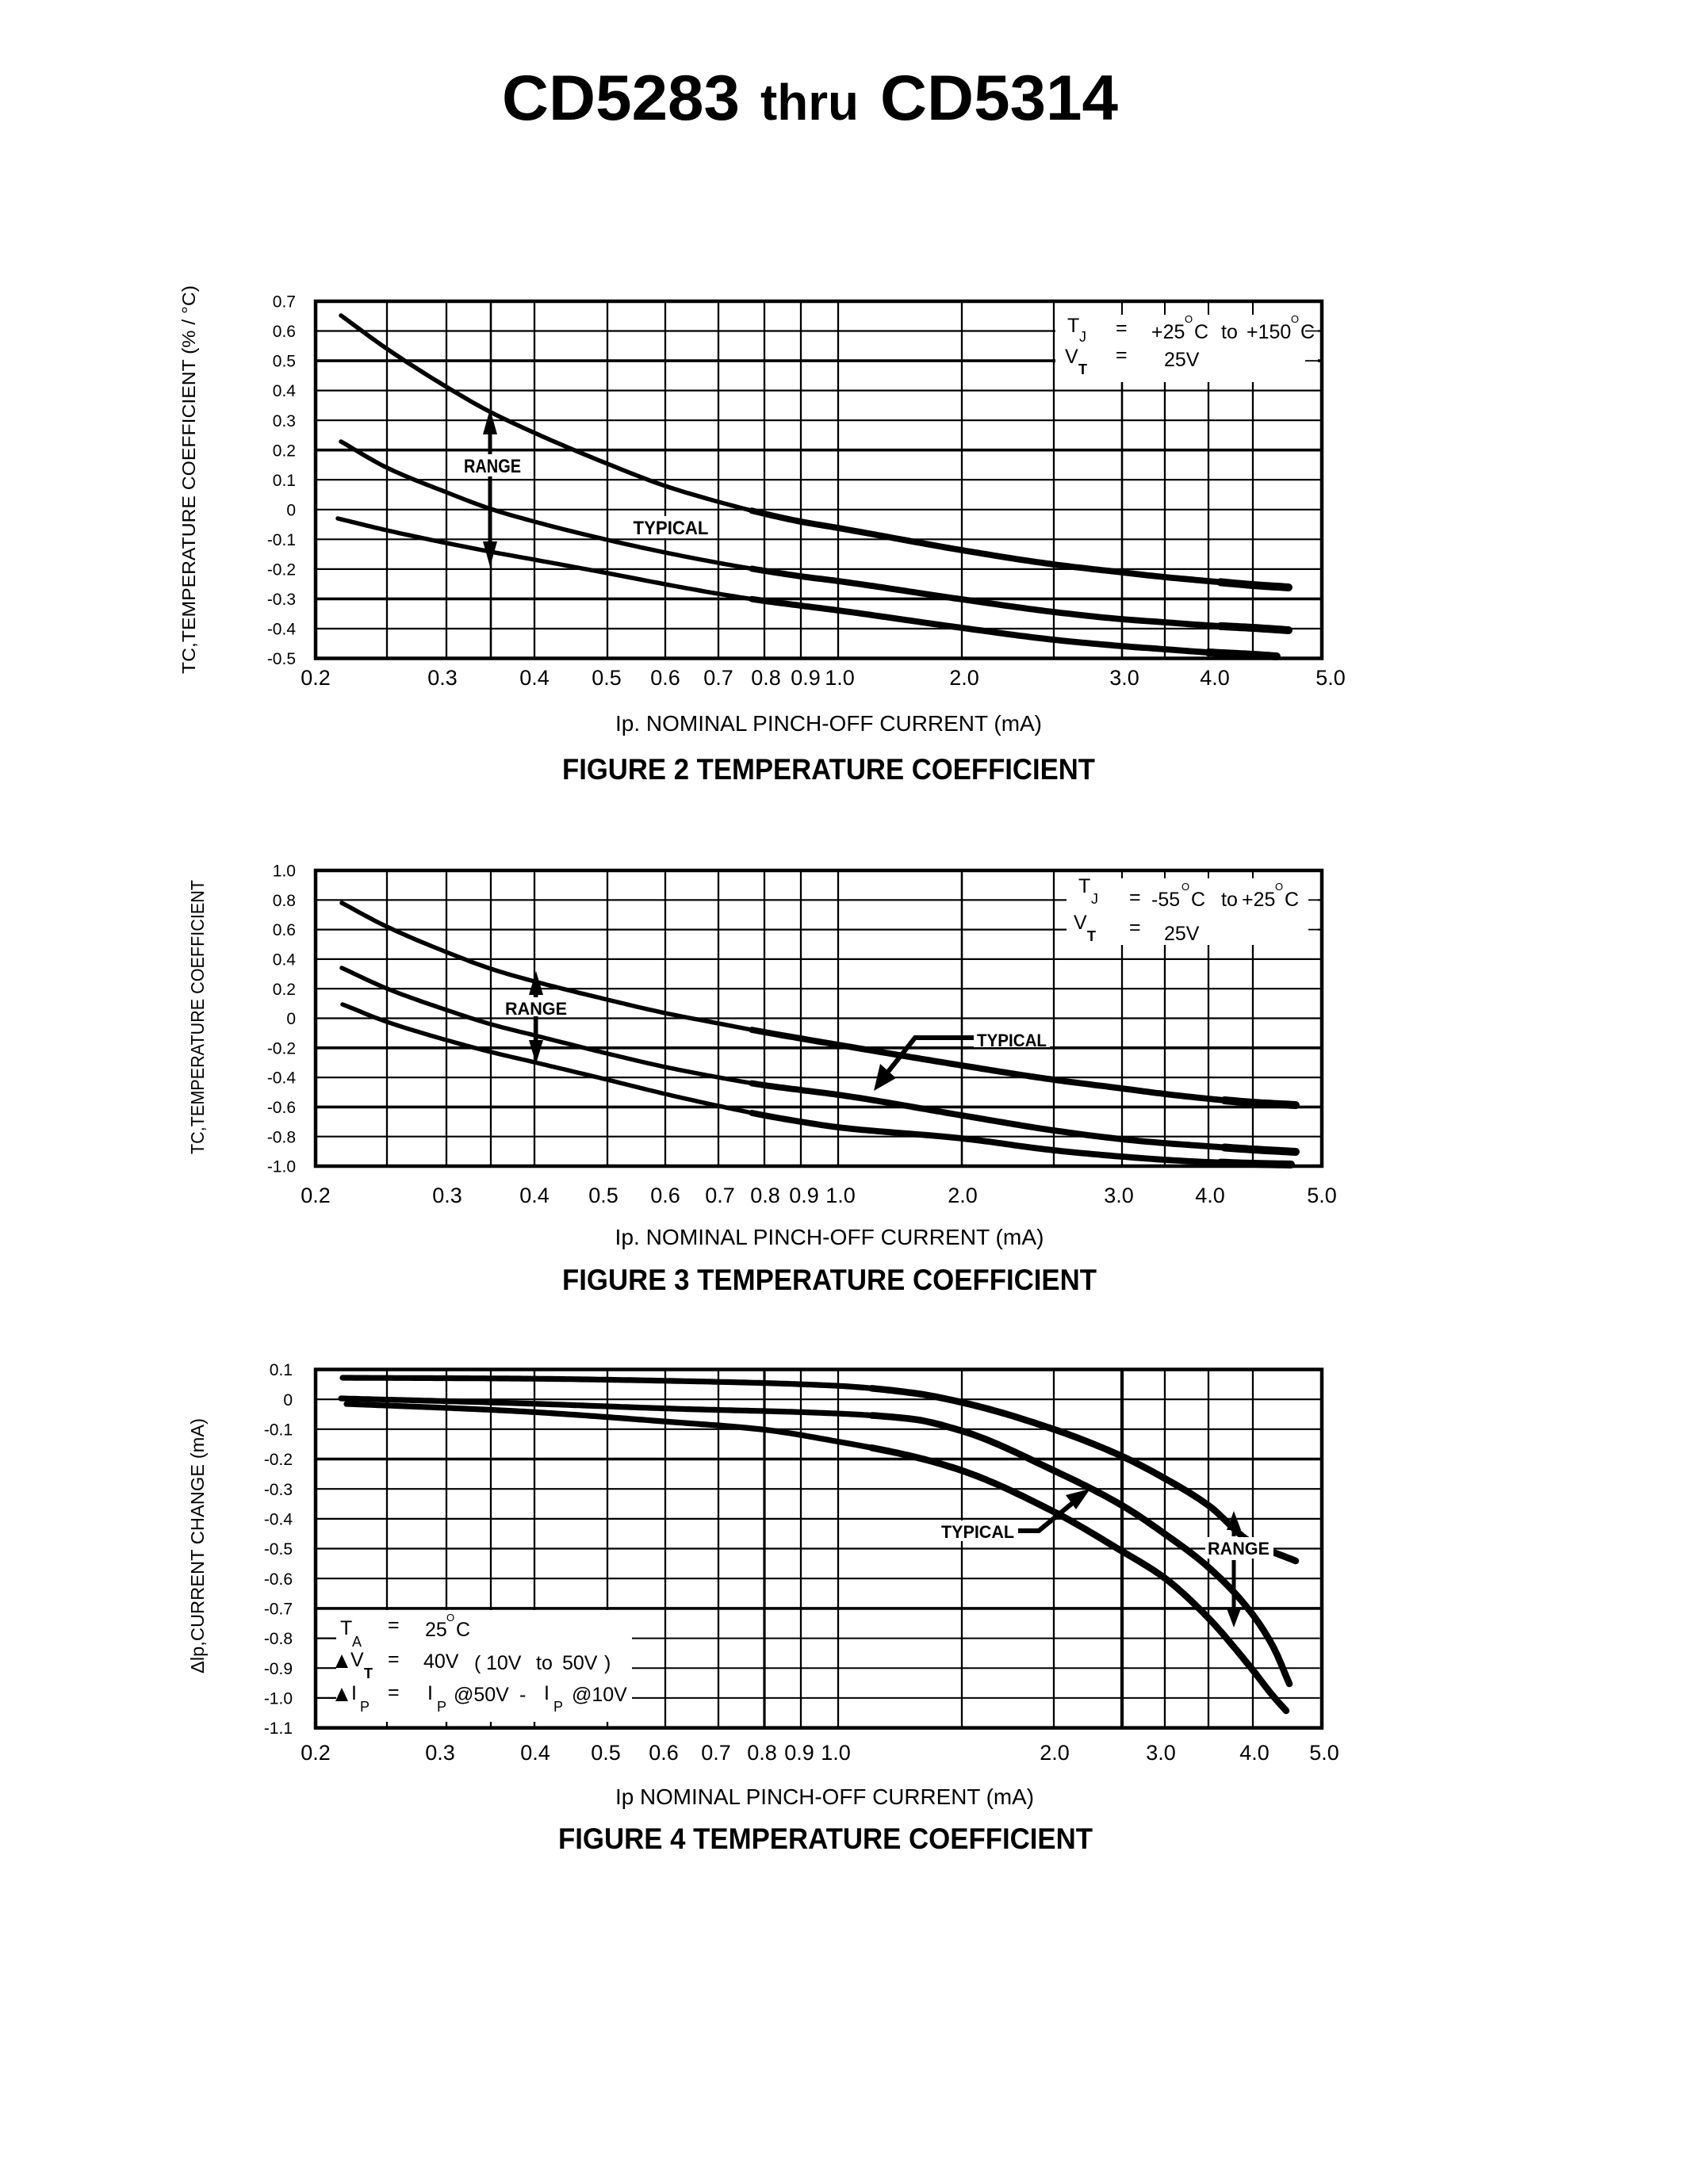  I want to click on svg-text: A, so click(357, 1642).